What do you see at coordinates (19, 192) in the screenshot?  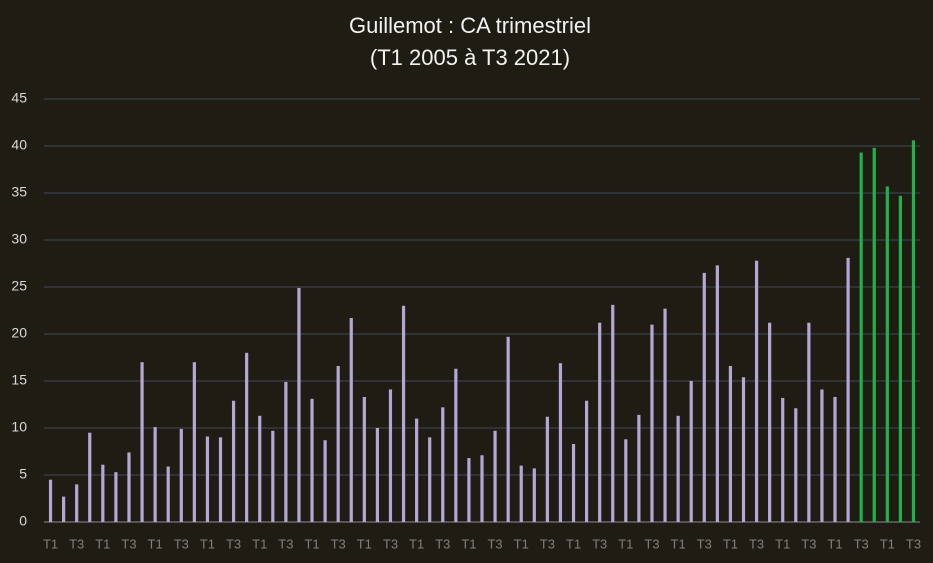 I see `y-tick-label: 35` at bounding box center [19, 192].